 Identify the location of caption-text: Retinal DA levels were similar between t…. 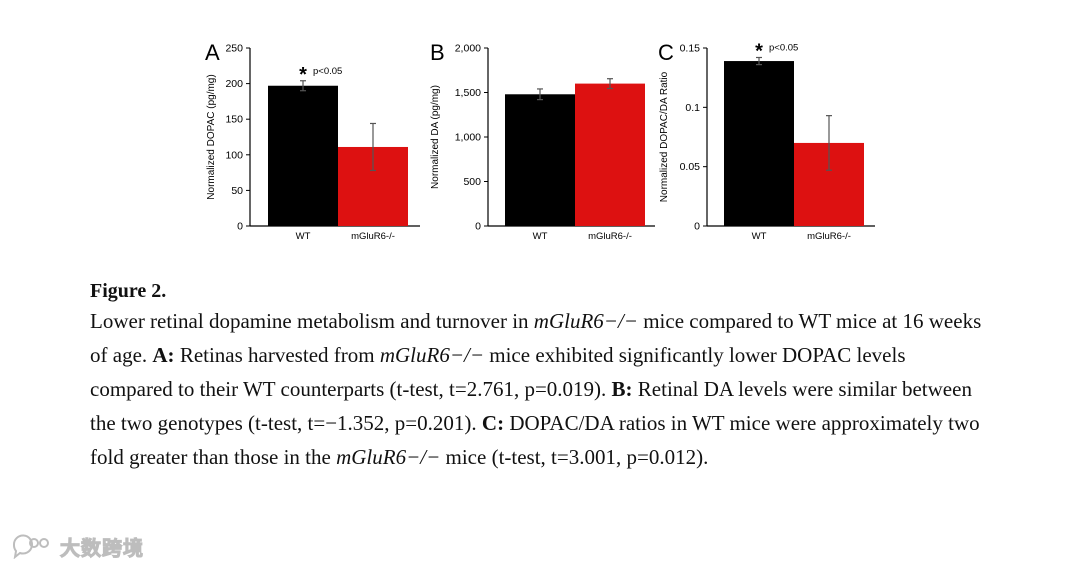
(531, 406).